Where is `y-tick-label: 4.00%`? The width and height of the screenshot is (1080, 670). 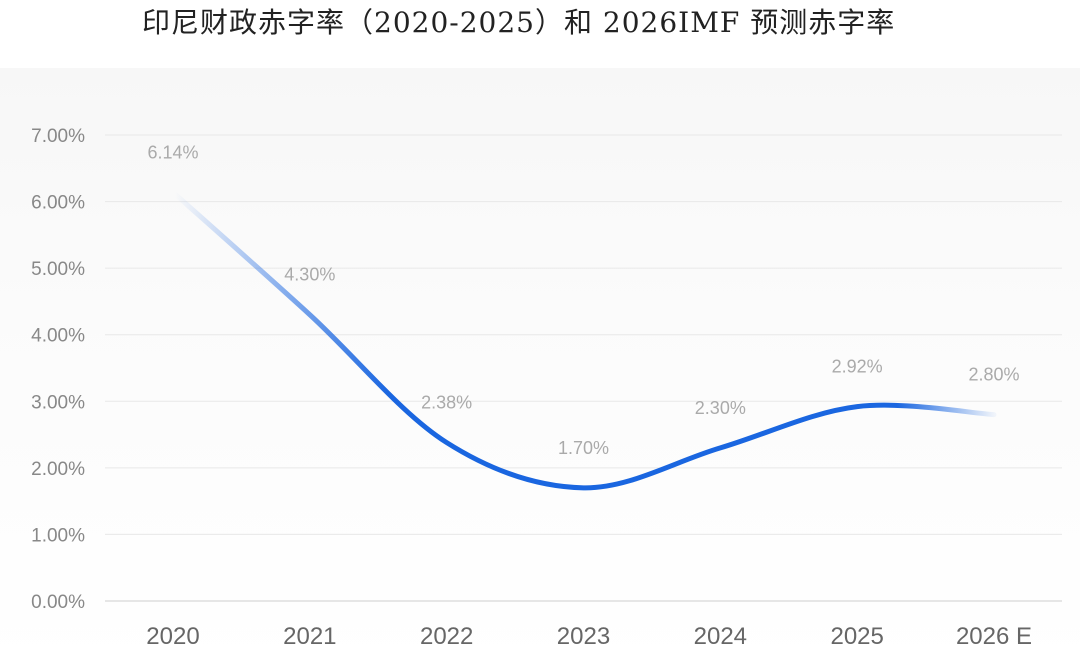
y-tick-label: 4.00% is located at coordinates (58, 336).